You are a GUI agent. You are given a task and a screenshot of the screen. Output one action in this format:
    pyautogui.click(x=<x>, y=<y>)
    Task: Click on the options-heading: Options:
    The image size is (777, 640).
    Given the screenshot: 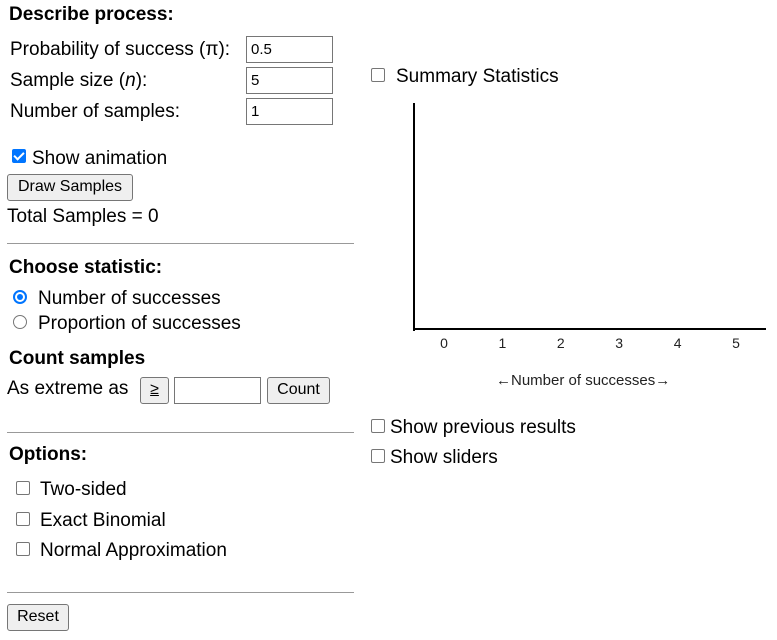 What is the action you would take?
    pyautogui.click(x=48, y=454)
    